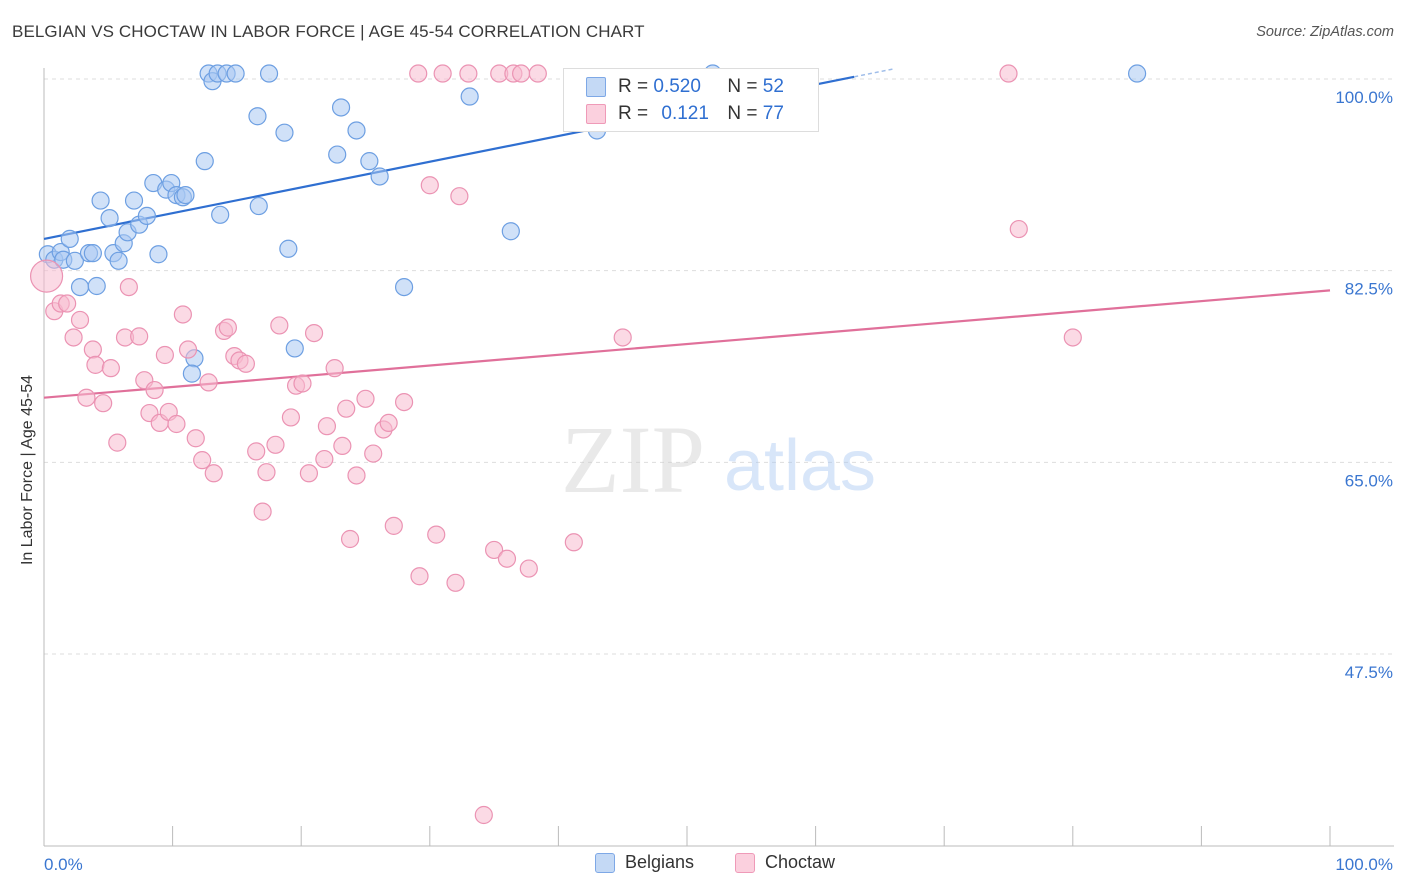 This screenshot has width=1406, height=892. What do you see at coordinates (773, 86) in the screenshot?
I see `n-value-belgians: 52` at bounding box center [773, 86].